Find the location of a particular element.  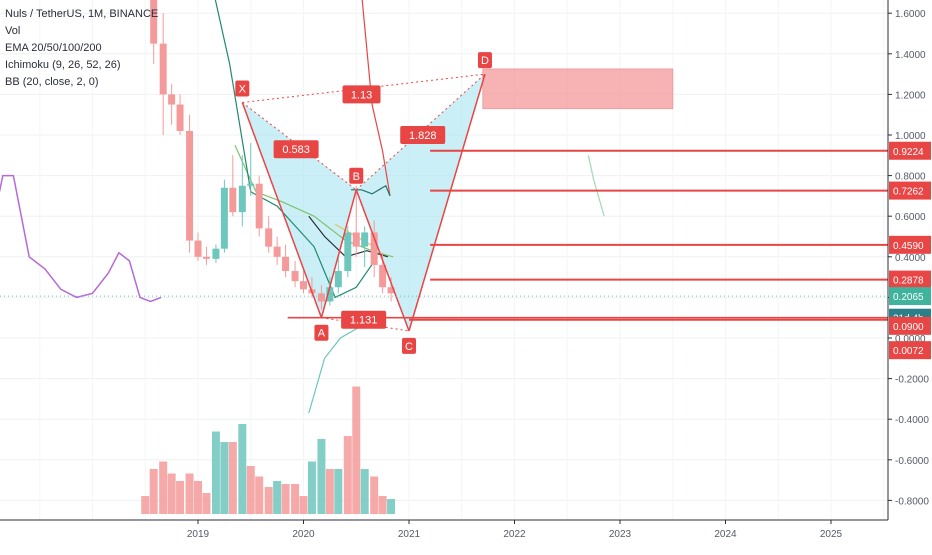

pattern-point-label: B is located at coordinates (356, 177).